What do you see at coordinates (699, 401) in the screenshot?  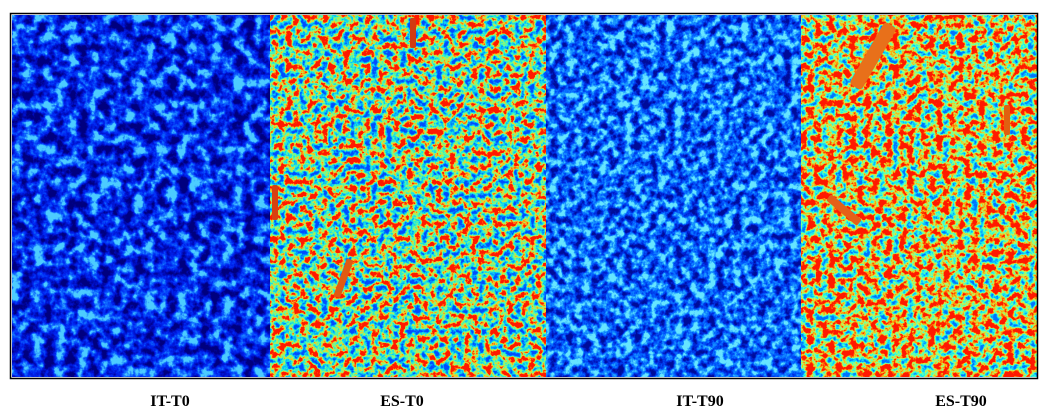 I see `panel-label: IT-T90` at bounding box center [699, 401].